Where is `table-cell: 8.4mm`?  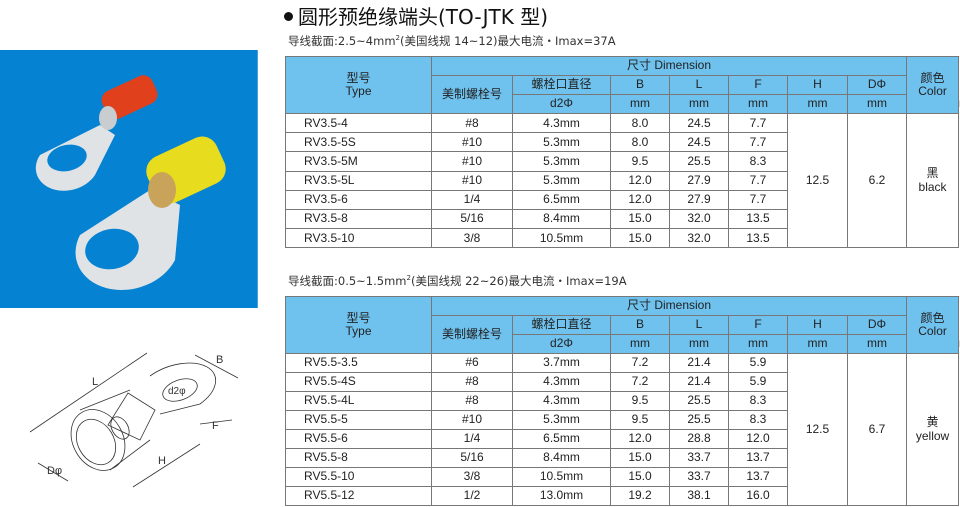
table-cell: 8.4mm is located at coordinates (561, 219).